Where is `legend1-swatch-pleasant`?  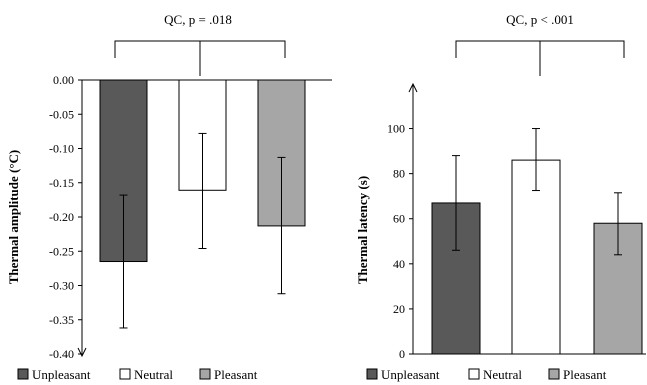 legend1-swatch-pleasant is located at coordinates (205, 374).